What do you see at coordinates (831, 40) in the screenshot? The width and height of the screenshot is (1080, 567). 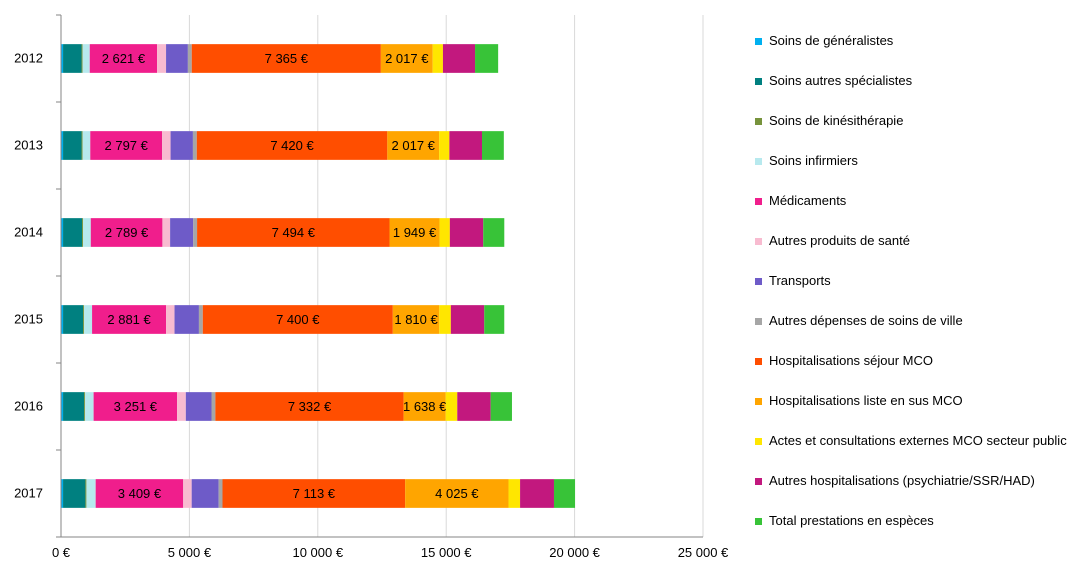 I see `legend-label: Soins de généralistes` at bounding box center [831, 40].